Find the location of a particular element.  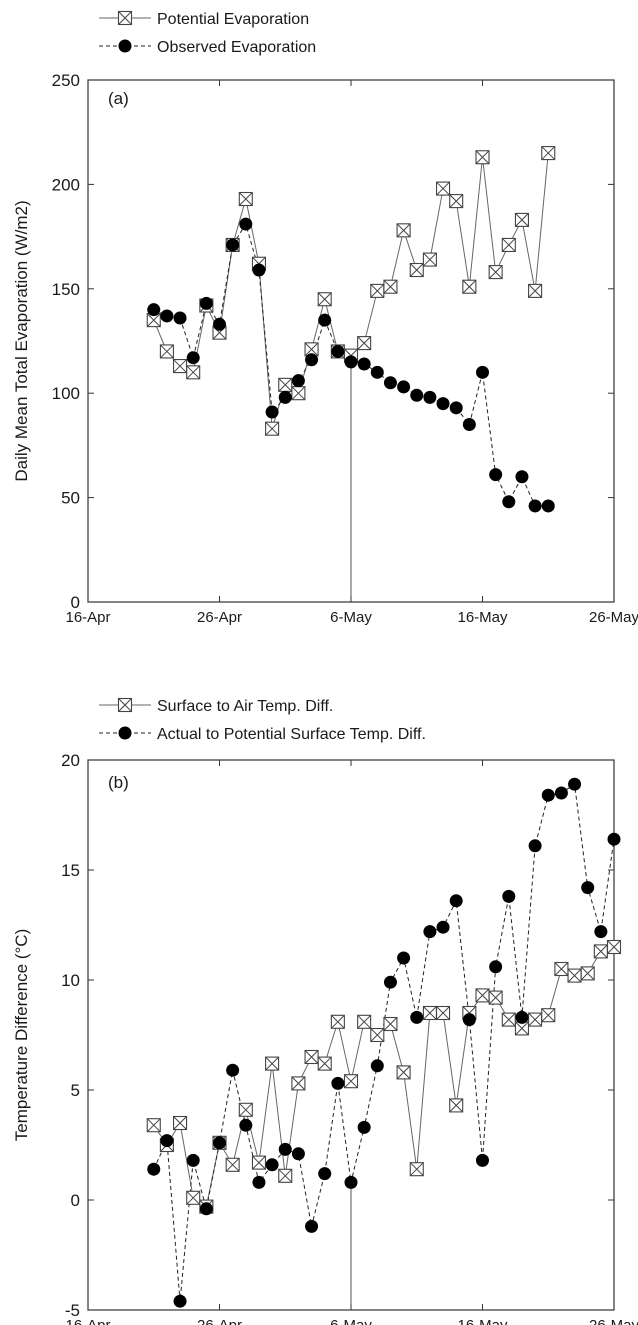

y-tick-label: 100 is located at coordinates (66, 393).